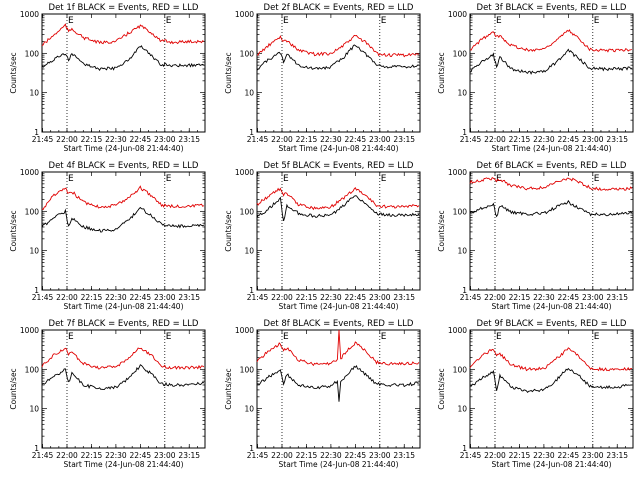  What do you see at coordinates (552, 324) in the screenshot?
I see `panel-title: Det 9f BLACK = Events, RED = LLD` at bounding box center [552, 324].